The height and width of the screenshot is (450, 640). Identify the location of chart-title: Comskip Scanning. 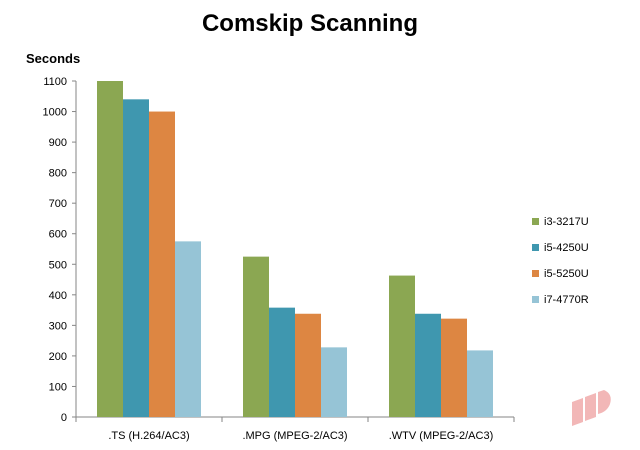
(310, 23).